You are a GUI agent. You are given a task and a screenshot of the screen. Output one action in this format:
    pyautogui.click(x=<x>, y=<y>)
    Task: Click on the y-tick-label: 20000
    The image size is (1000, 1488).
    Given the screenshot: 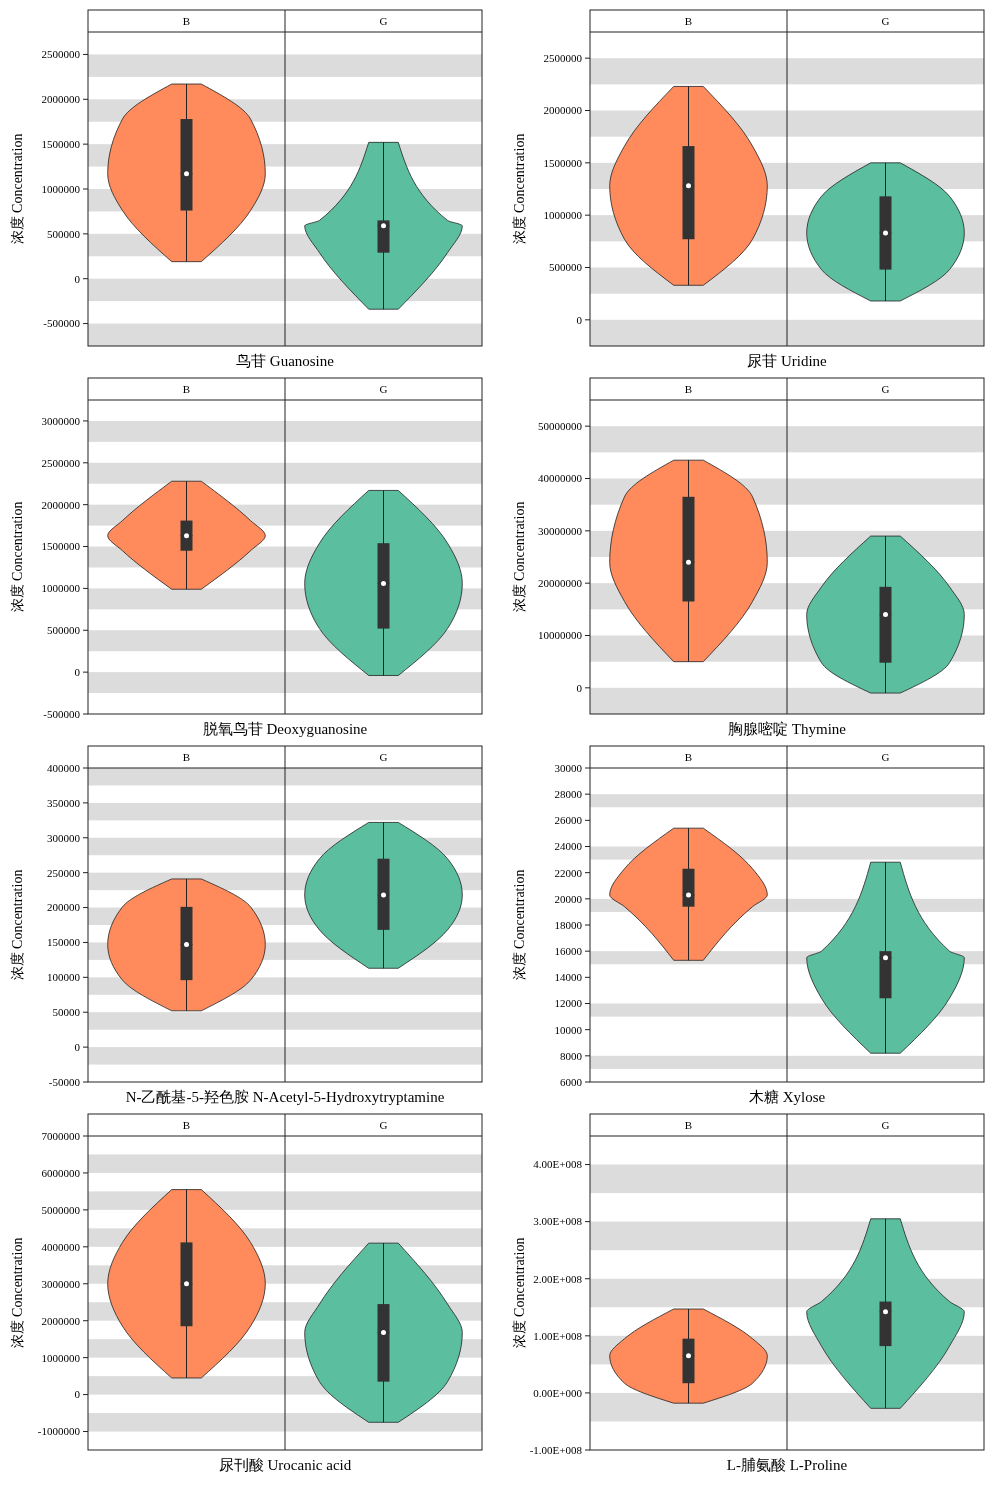 What is the action you would take?
    pyautogui.click(x=568, y=898)
    